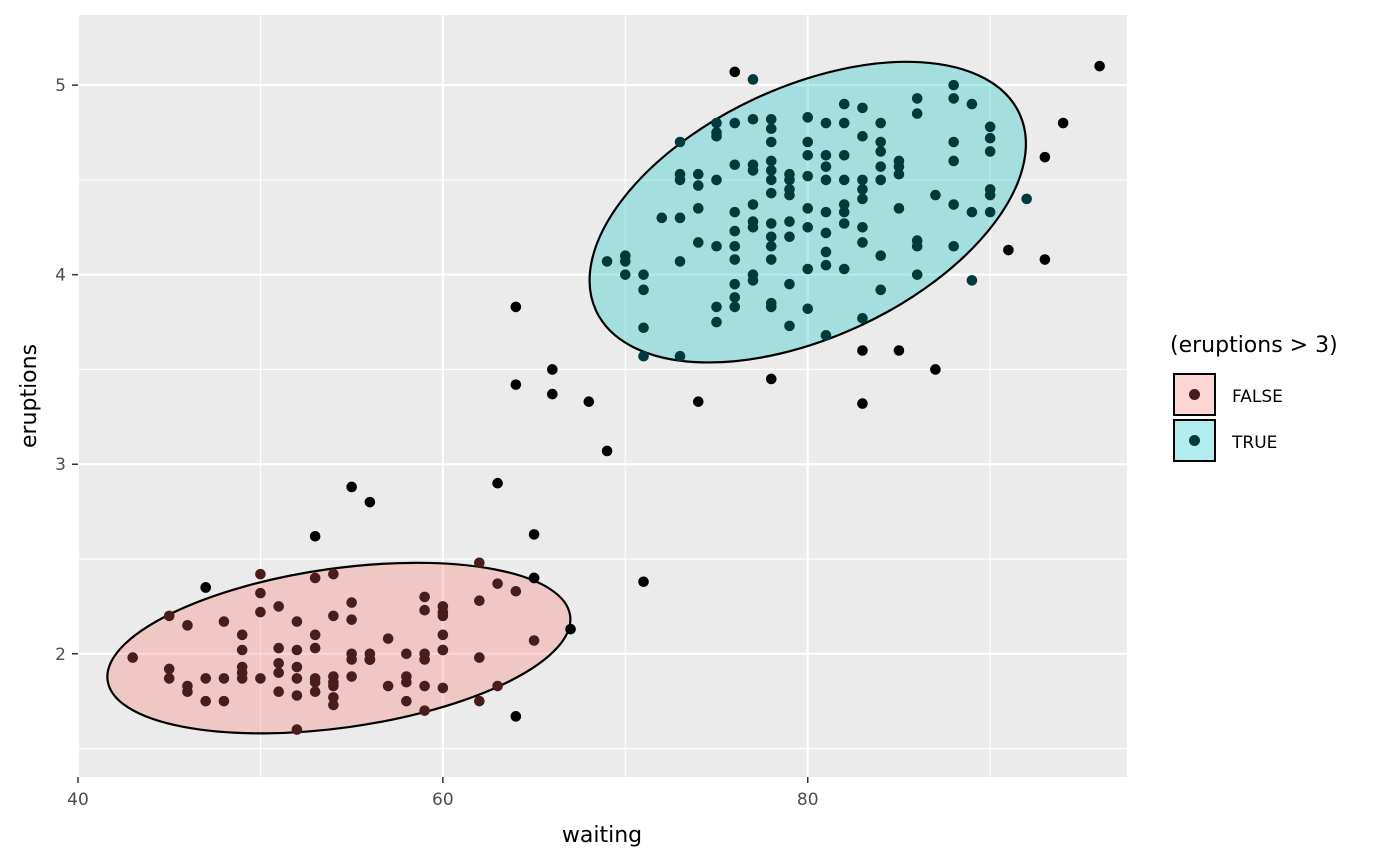  I want to click on x-tick-label: 40, so click(78, 800).